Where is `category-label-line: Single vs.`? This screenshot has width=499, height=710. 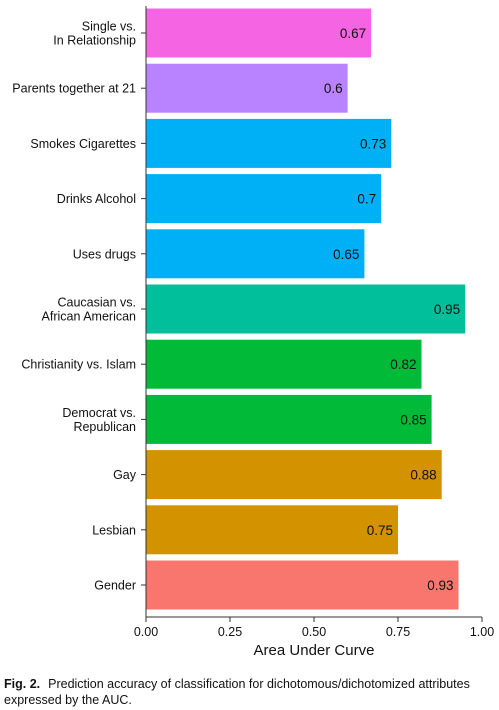
category-label-line: Single vs. is located at coordinates (109, 27).